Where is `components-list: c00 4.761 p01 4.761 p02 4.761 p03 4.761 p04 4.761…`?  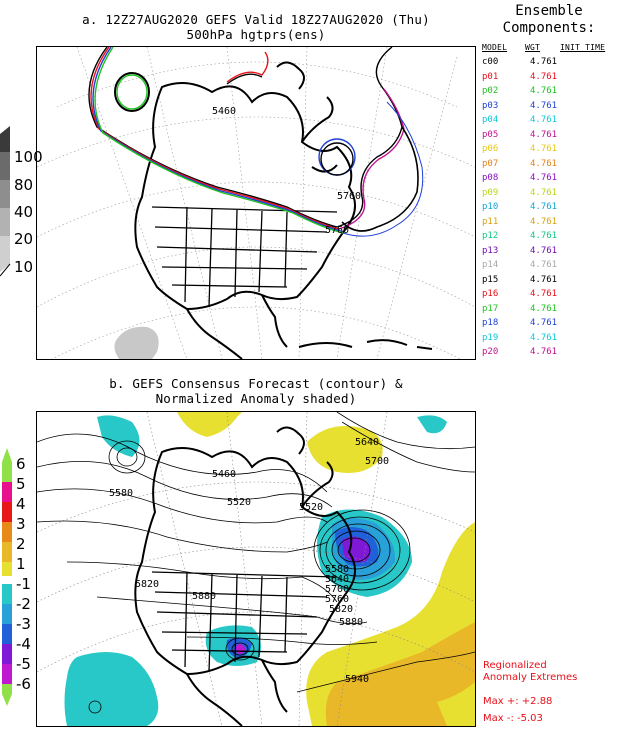 components-list: c00 4.761 p01 4.761 p02 4.761 p03 4.761 p04 4.761… is located at coordinates (547, 207).